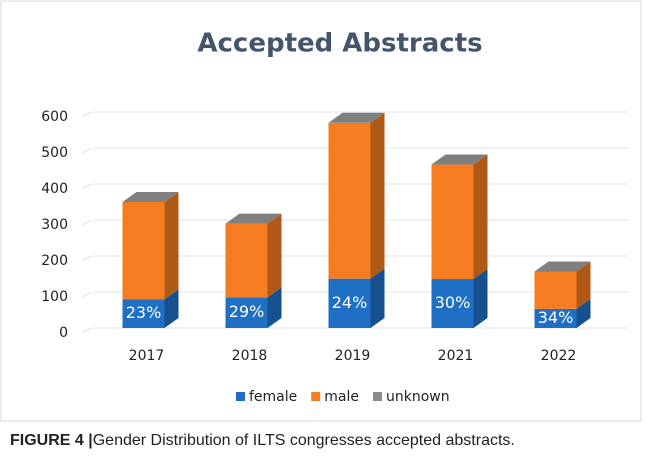  Describe the element at coordinates (341, 397) in the screenshot. I see `legend-label: male` at that location.